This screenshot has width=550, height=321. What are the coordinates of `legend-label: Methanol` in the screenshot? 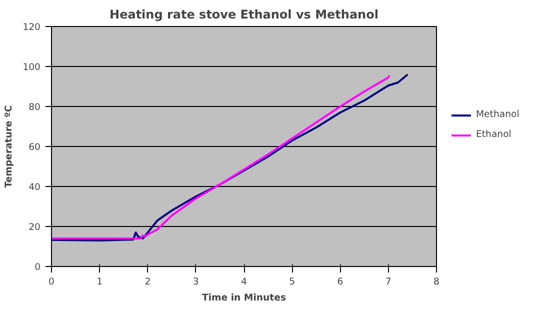 It's located at (498, 114).